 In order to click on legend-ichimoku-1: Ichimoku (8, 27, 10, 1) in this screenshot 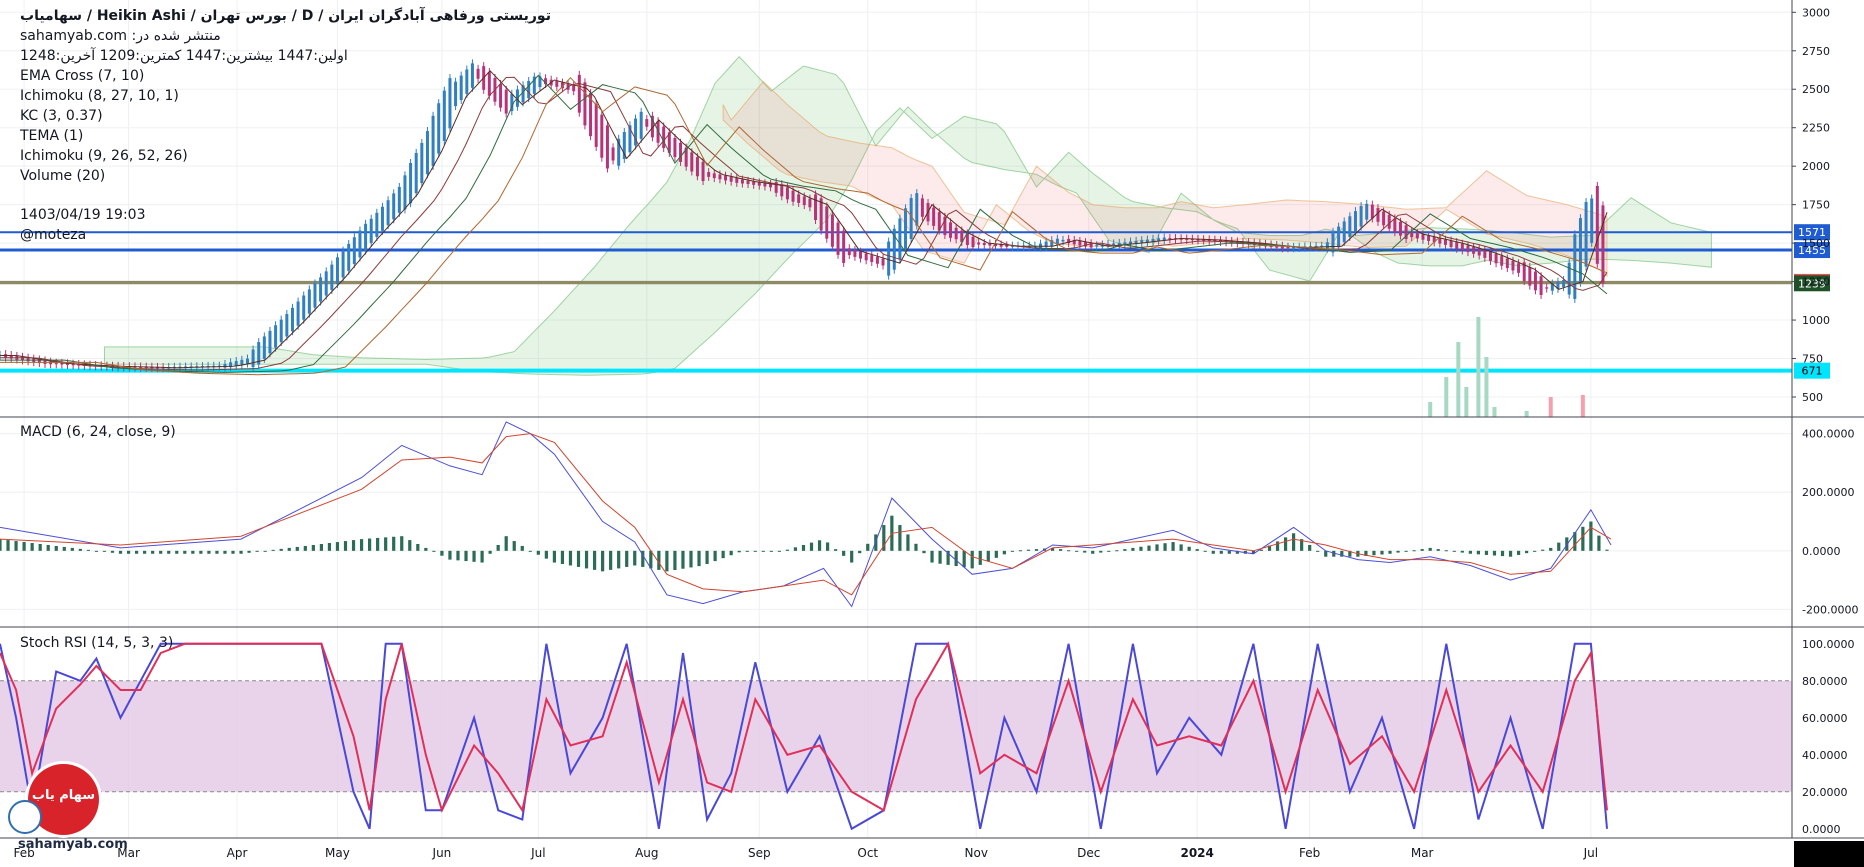, I will do `click(99, 96)`.